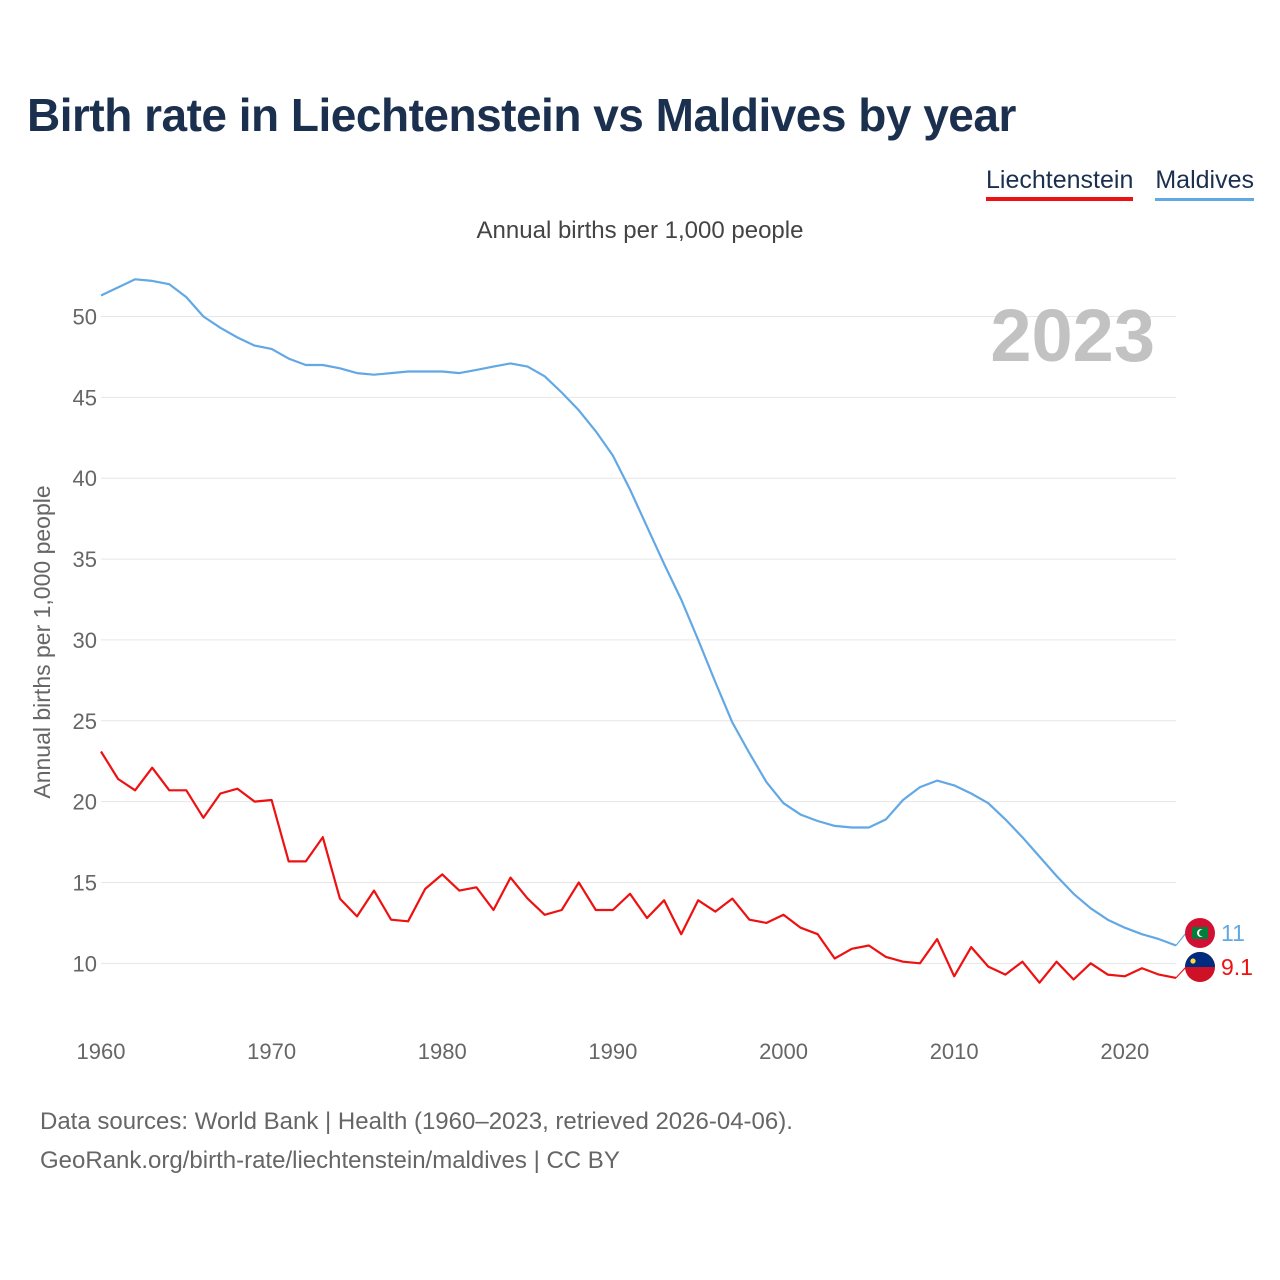  What do you see at coordinates (1181, 972) in the screenshot?
I see `liechtenstein-leader-line` at bounding box center [1181, 972].